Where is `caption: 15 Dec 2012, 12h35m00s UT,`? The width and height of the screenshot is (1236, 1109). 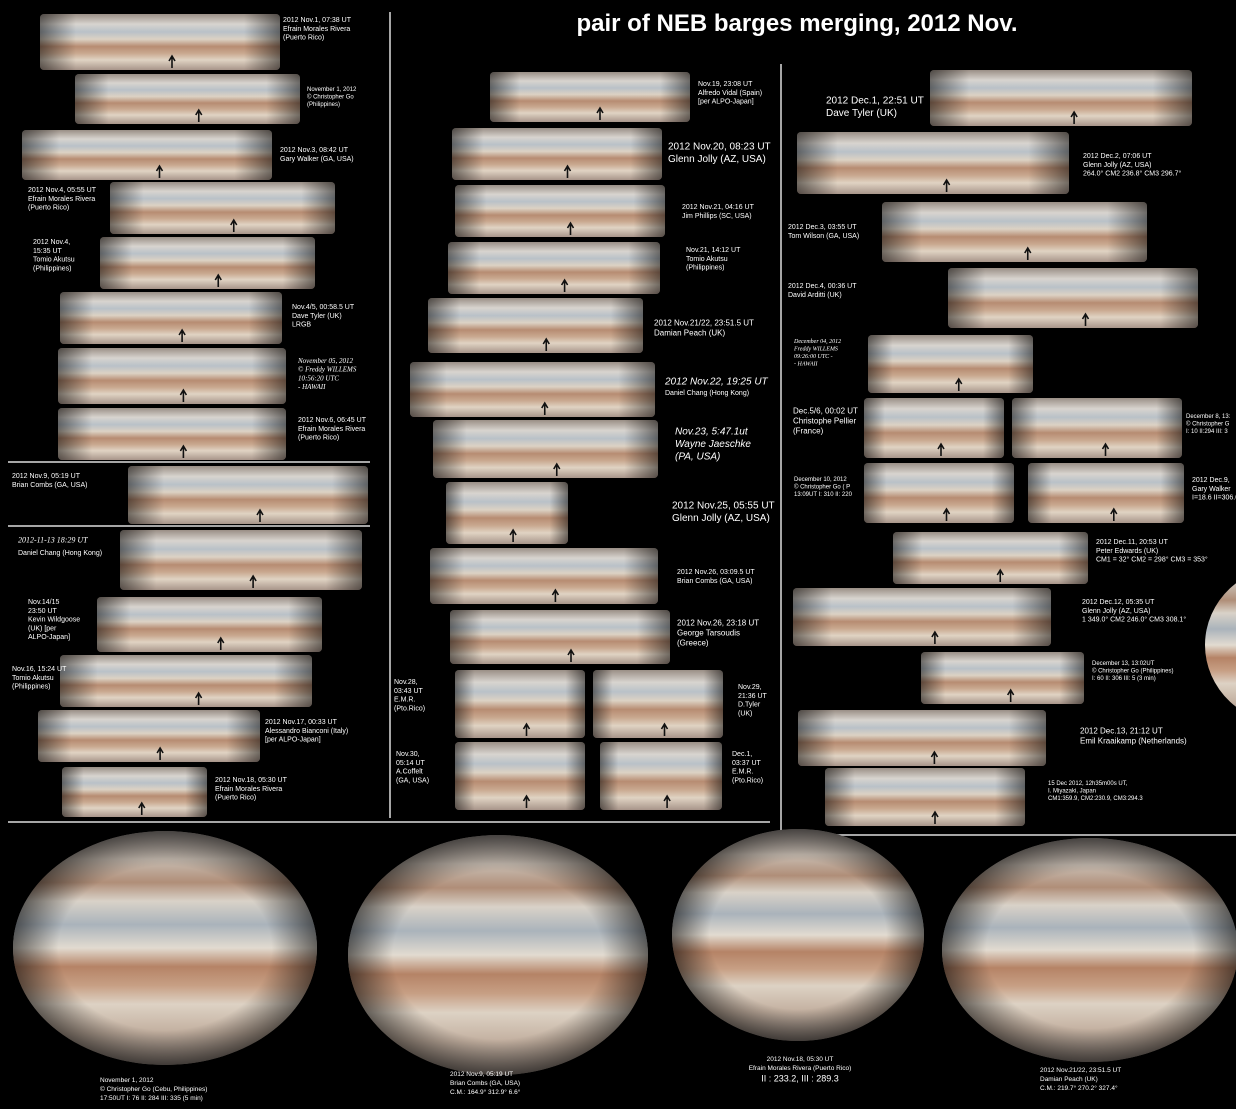 caption: 15 Dec 2012, 12h35m00s UT, is located at coordinates (1088, 784).